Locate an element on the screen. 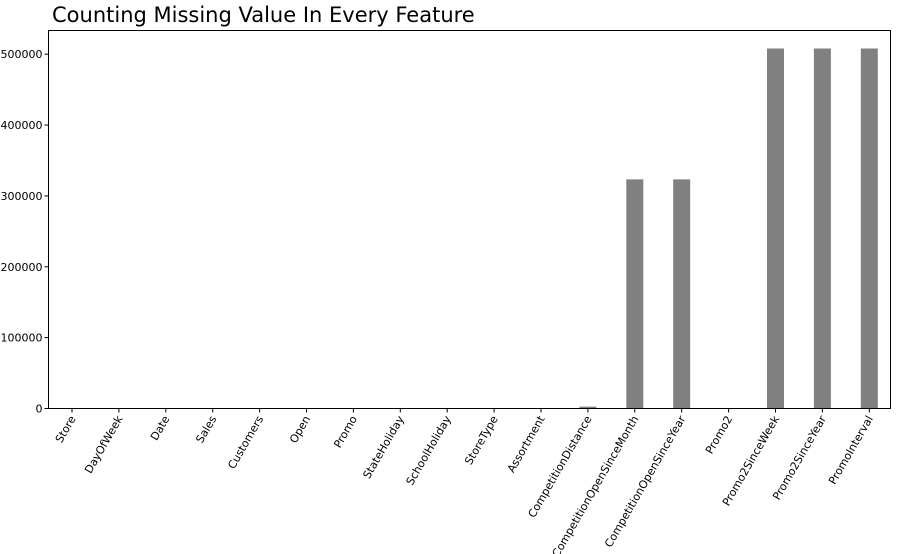 This screenshot has width=899, height=554. x-tick-label-competition-open-since-year: CompetitionOpenSinceYear is located at coordinates (645, 481).